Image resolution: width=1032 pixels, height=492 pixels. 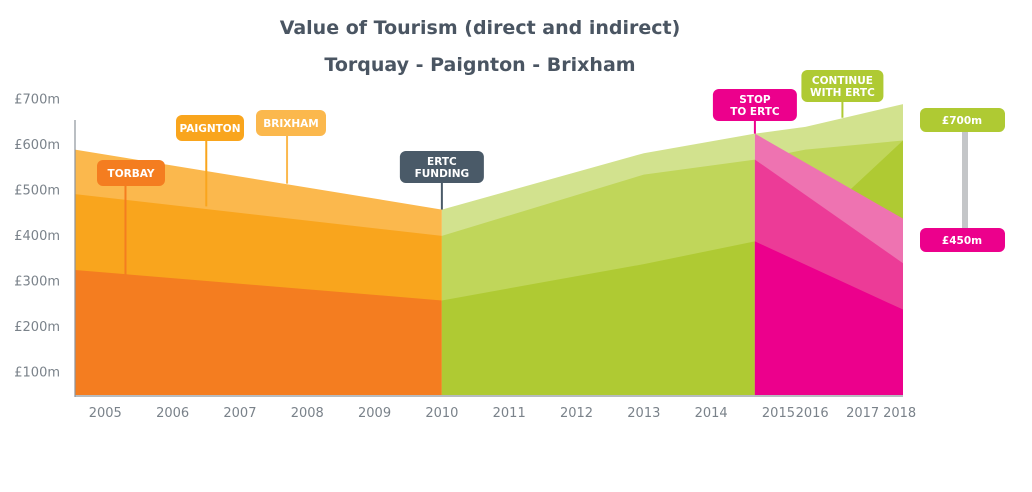 What do you see at coordinates (442, 174) in the screenshot?
I see `annotation-label: FUNDING` at bounding box center [442, 174].